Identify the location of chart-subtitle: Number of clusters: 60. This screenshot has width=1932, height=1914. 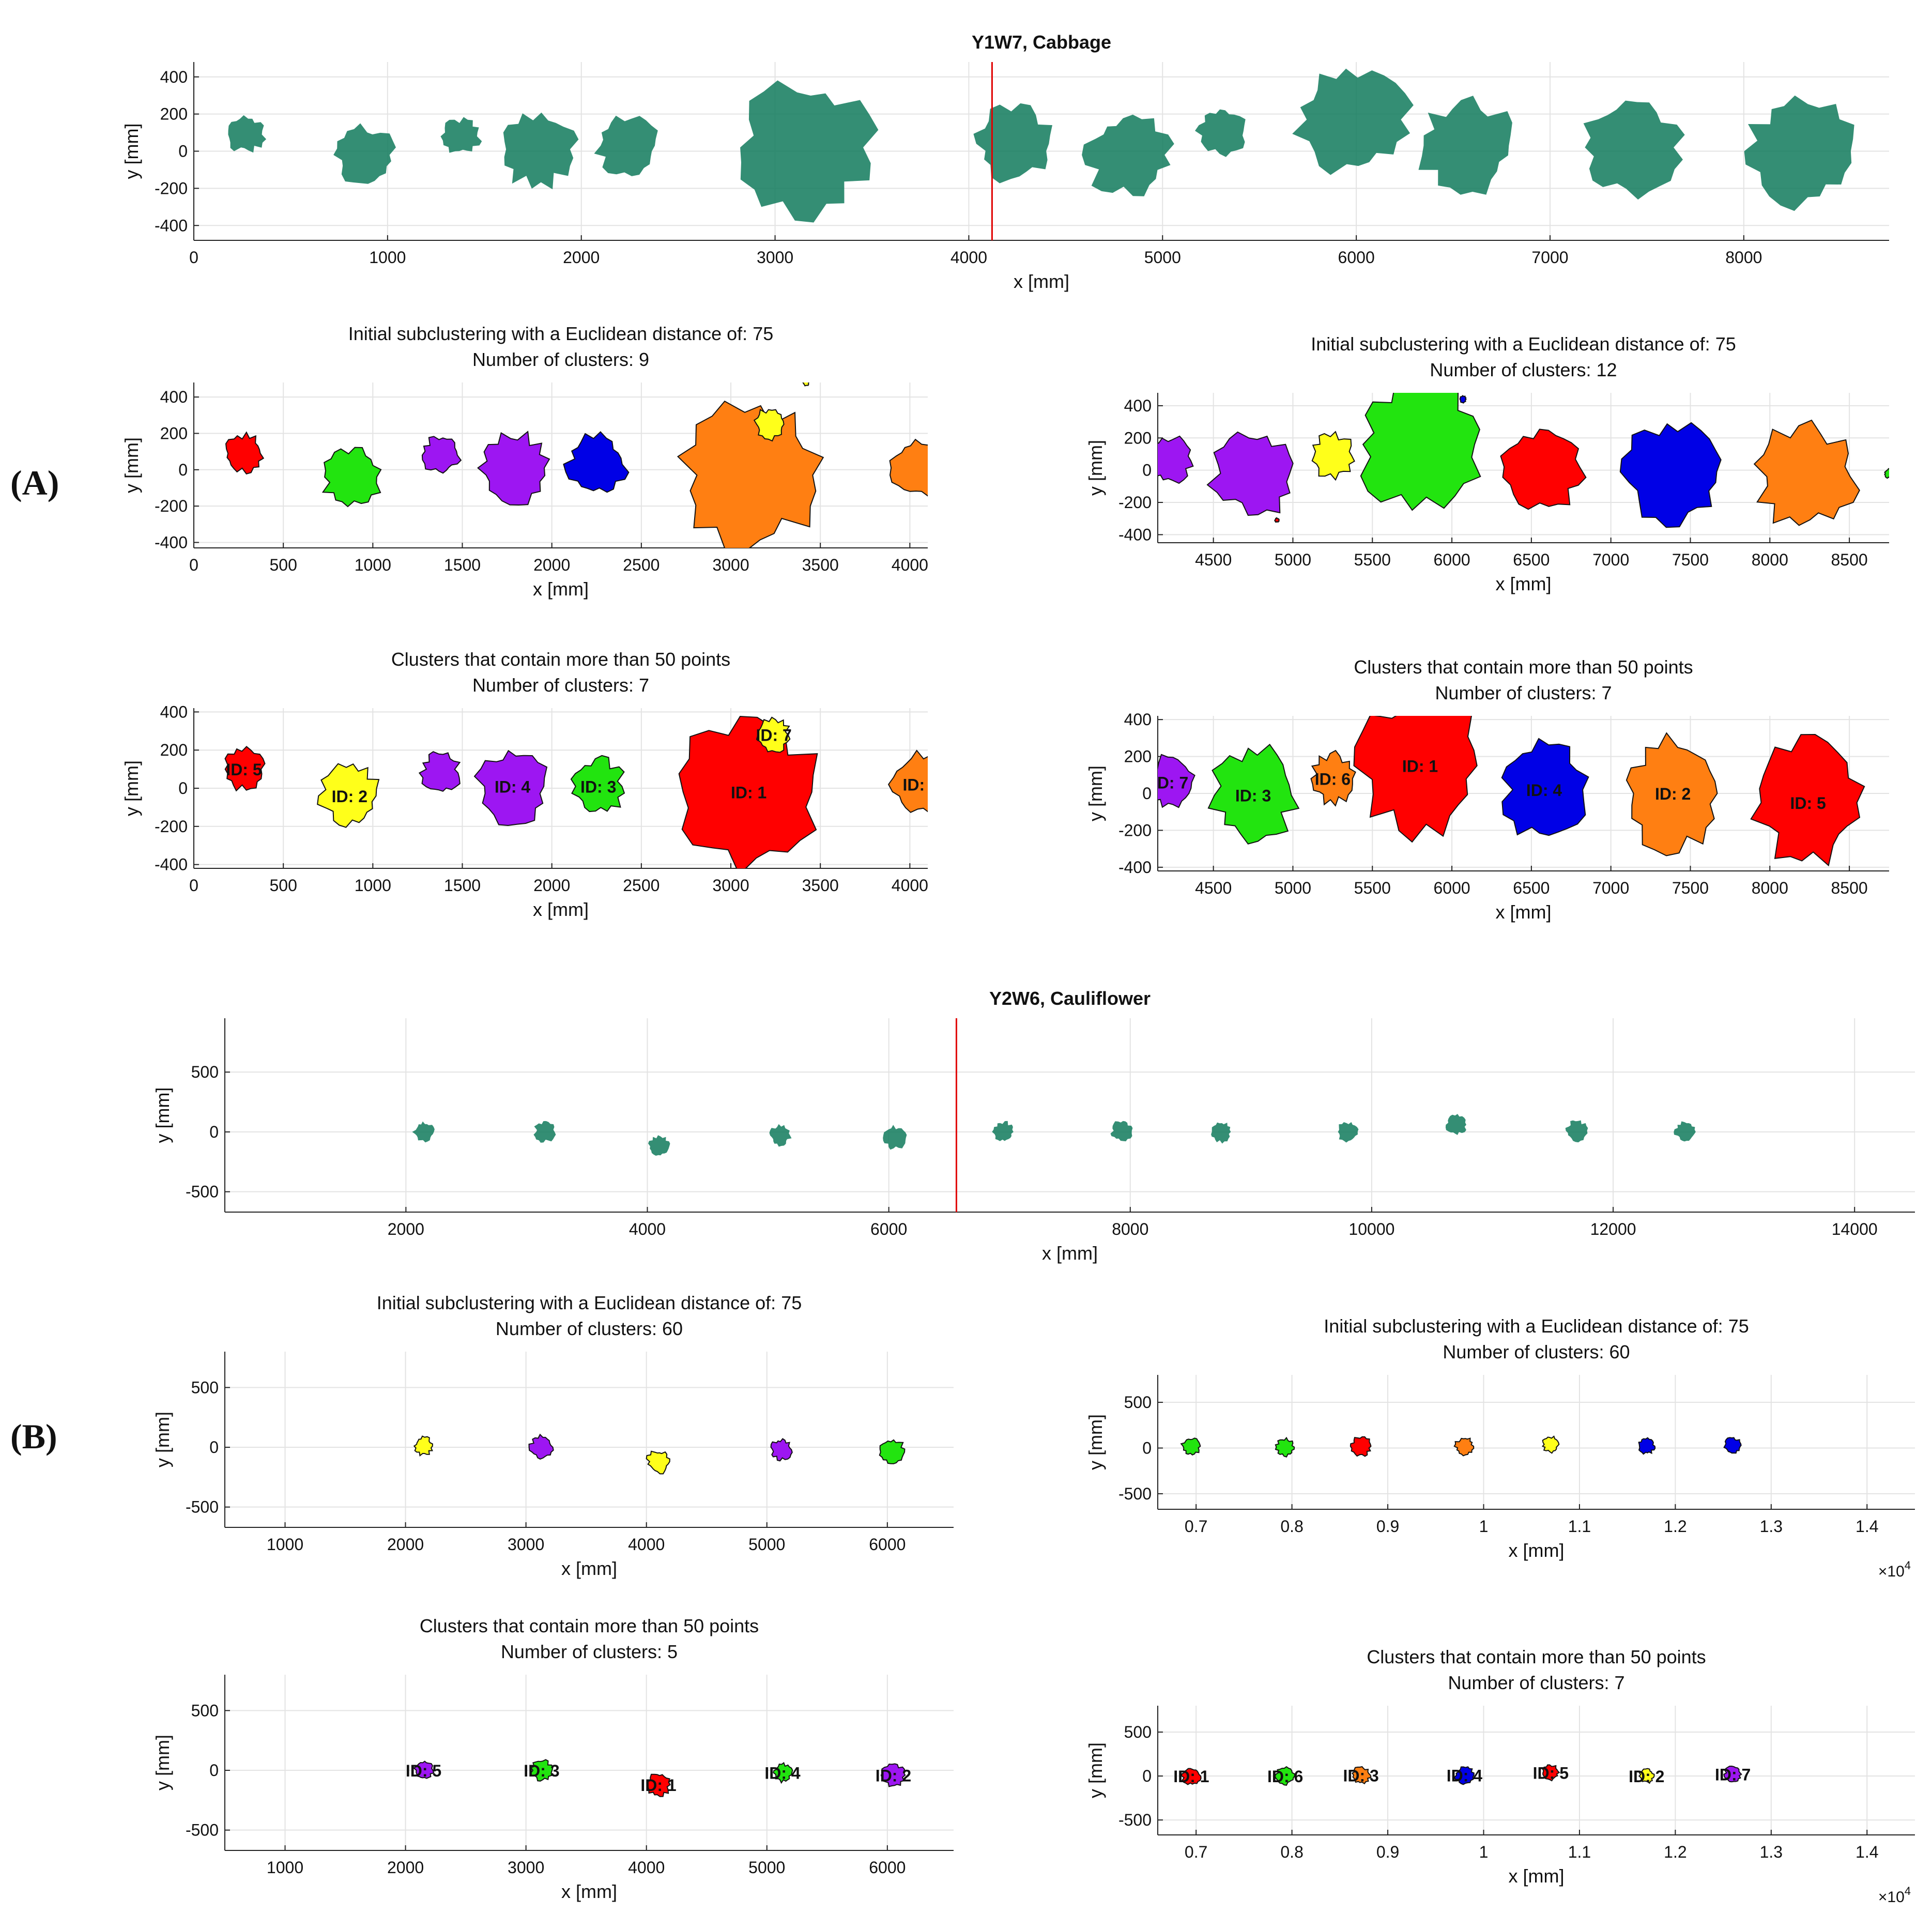
(1536, 1351).